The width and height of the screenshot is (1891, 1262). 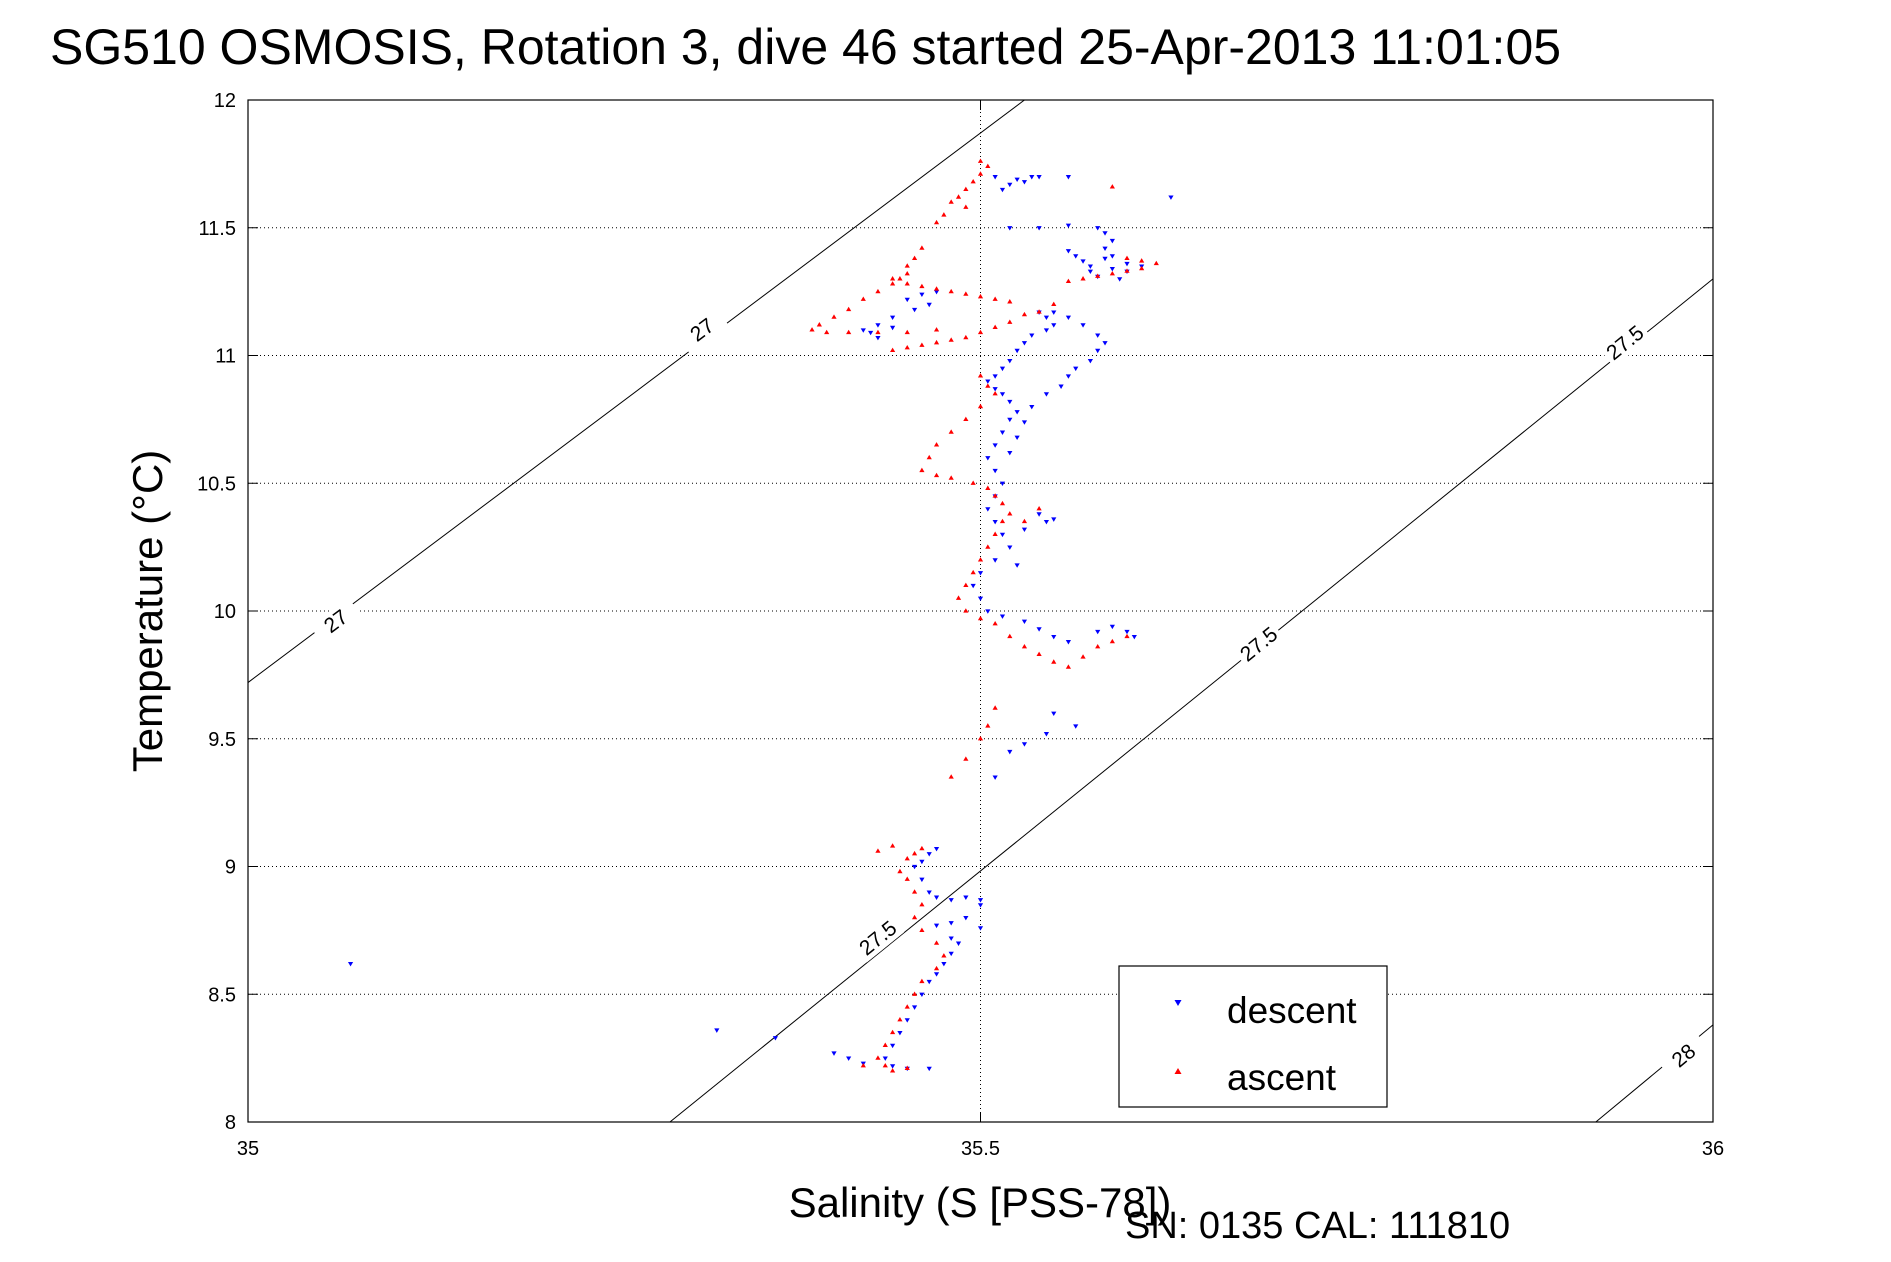 I want to click on y-tick-label: 9, so click(x=230, y=868).